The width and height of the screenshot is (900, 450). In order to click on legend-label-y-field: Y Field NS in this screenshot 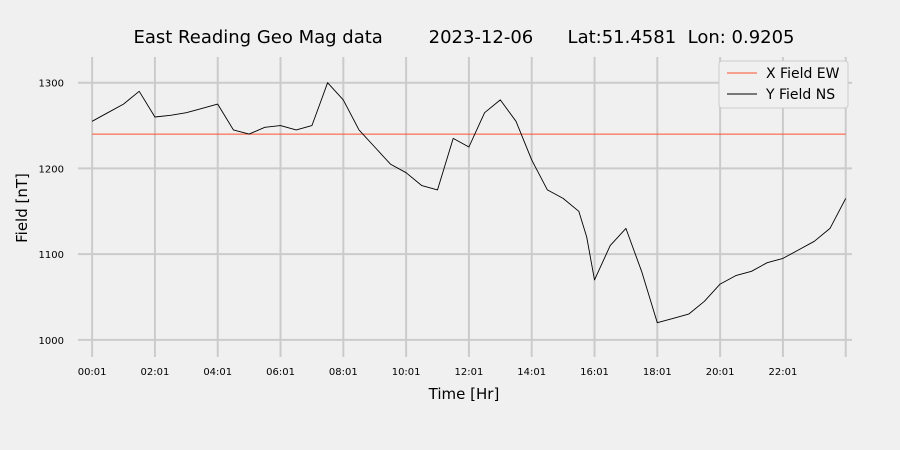, I will do `click(800, 95)`.